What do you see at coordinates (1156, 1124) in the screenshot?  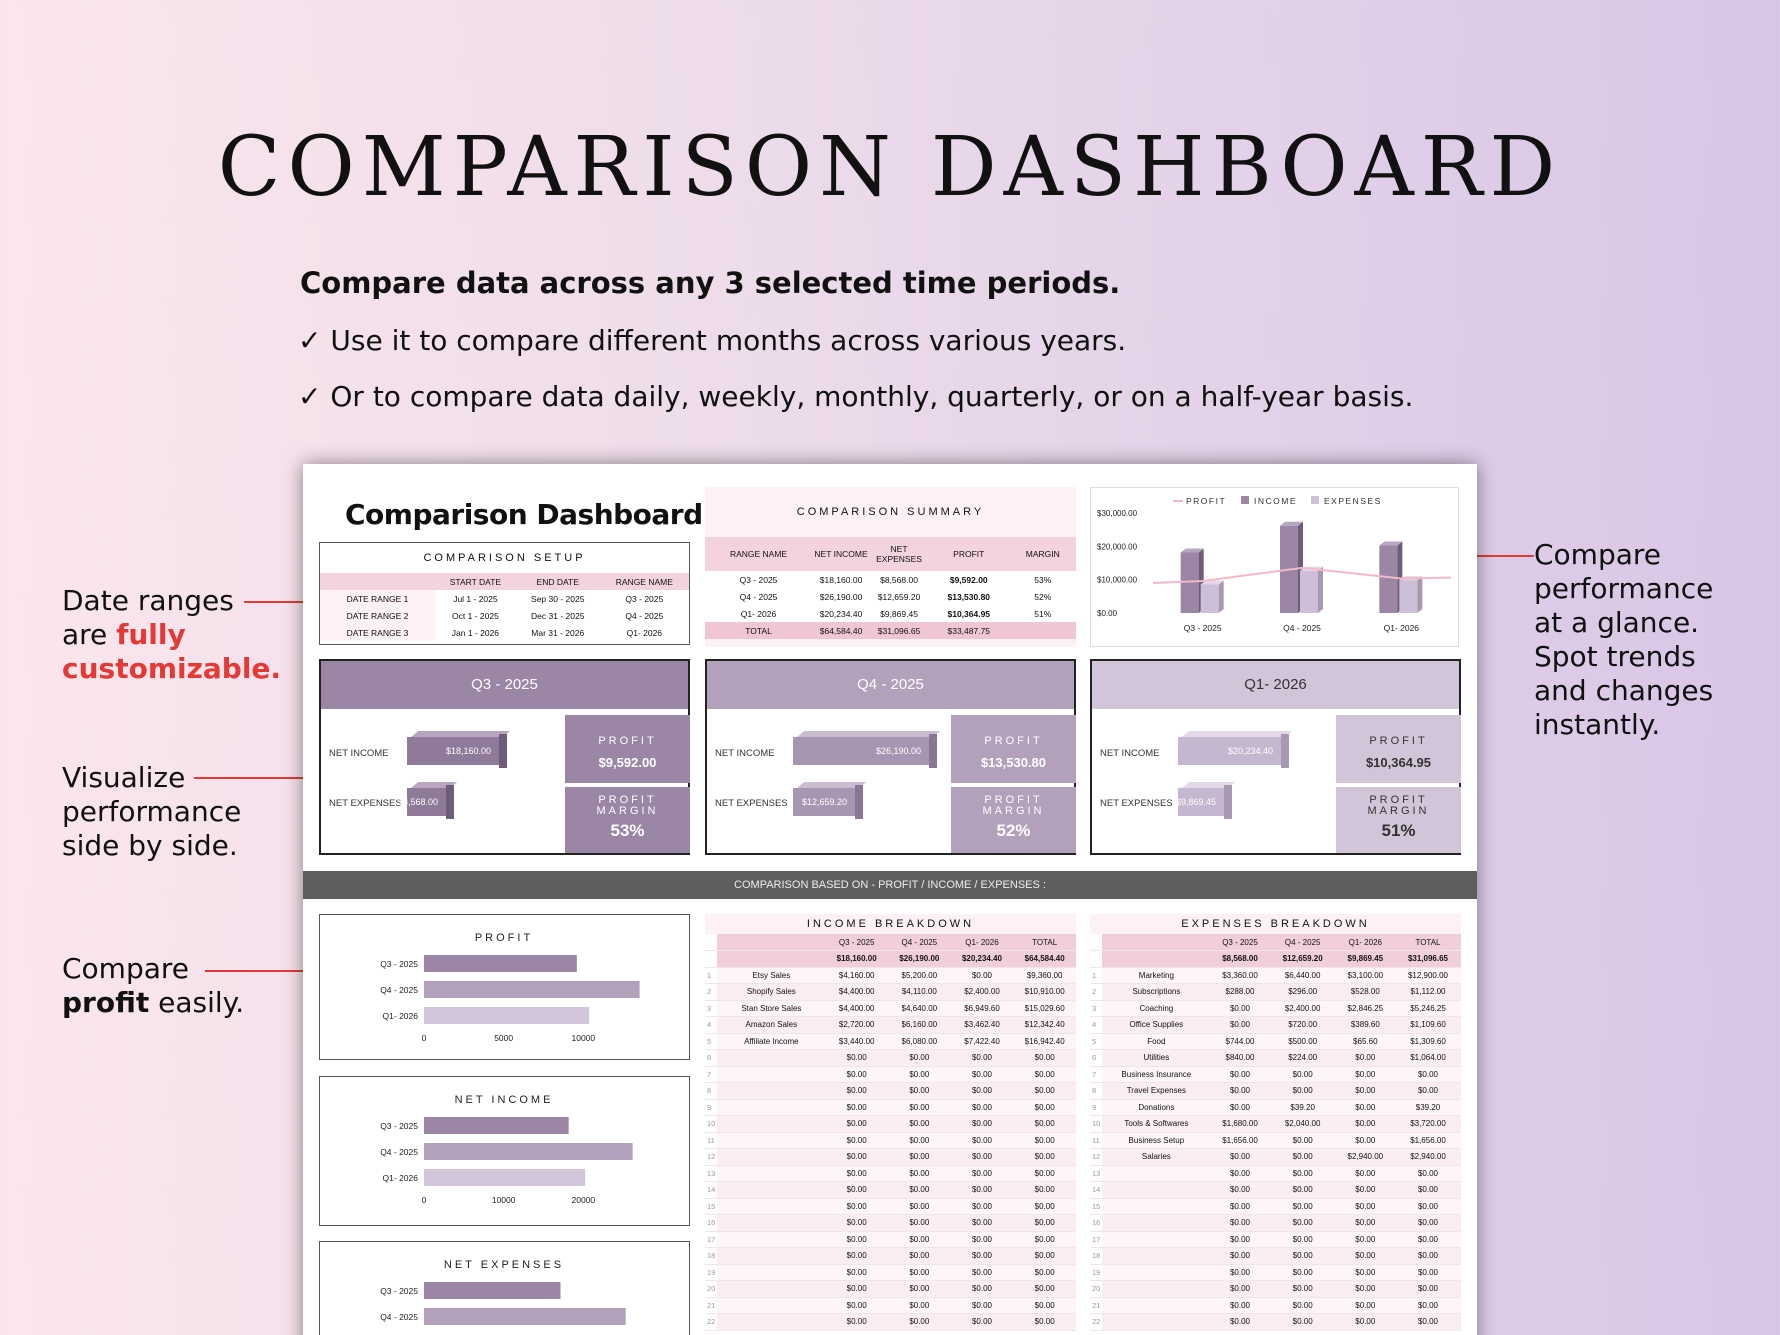 I see `category-cell: Tools & Softwares` at bounding box center [1156, 1124].